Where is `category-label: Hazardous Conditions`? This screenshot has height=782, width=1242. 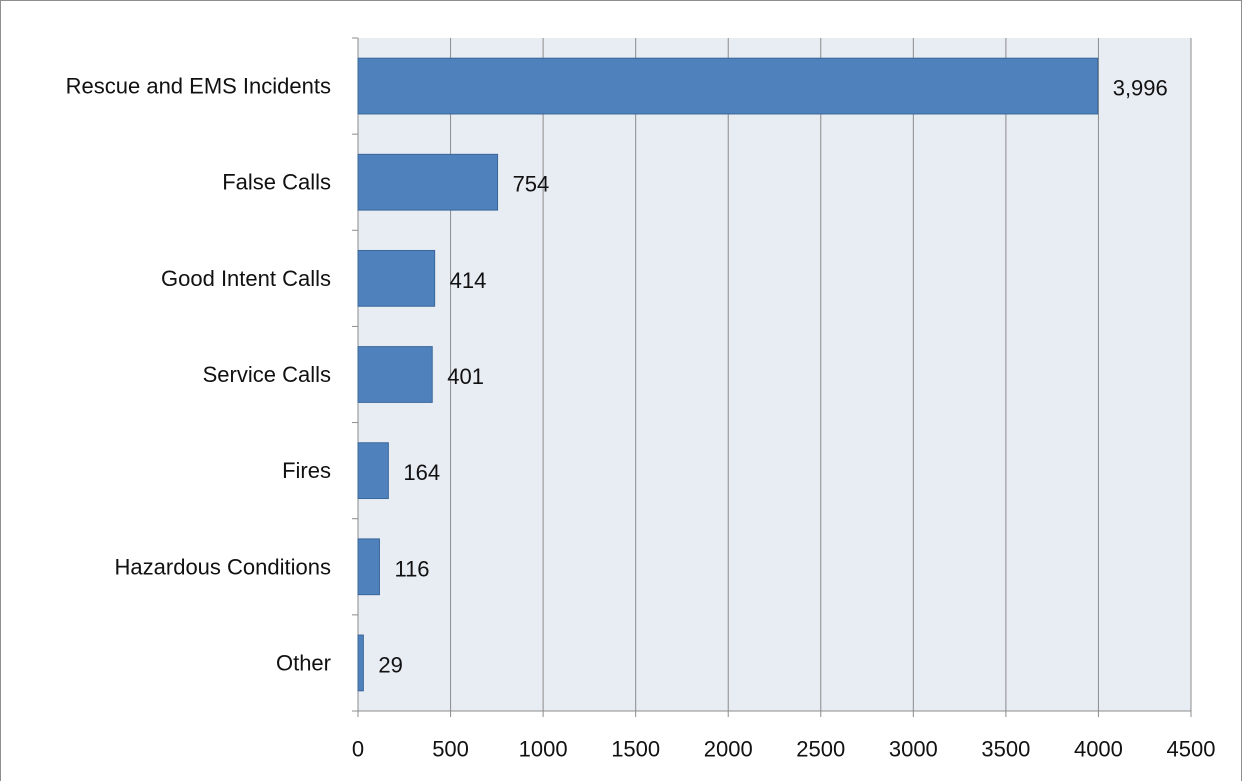 category-label: Hazardous Conditions is located at coordinates (223, 566).